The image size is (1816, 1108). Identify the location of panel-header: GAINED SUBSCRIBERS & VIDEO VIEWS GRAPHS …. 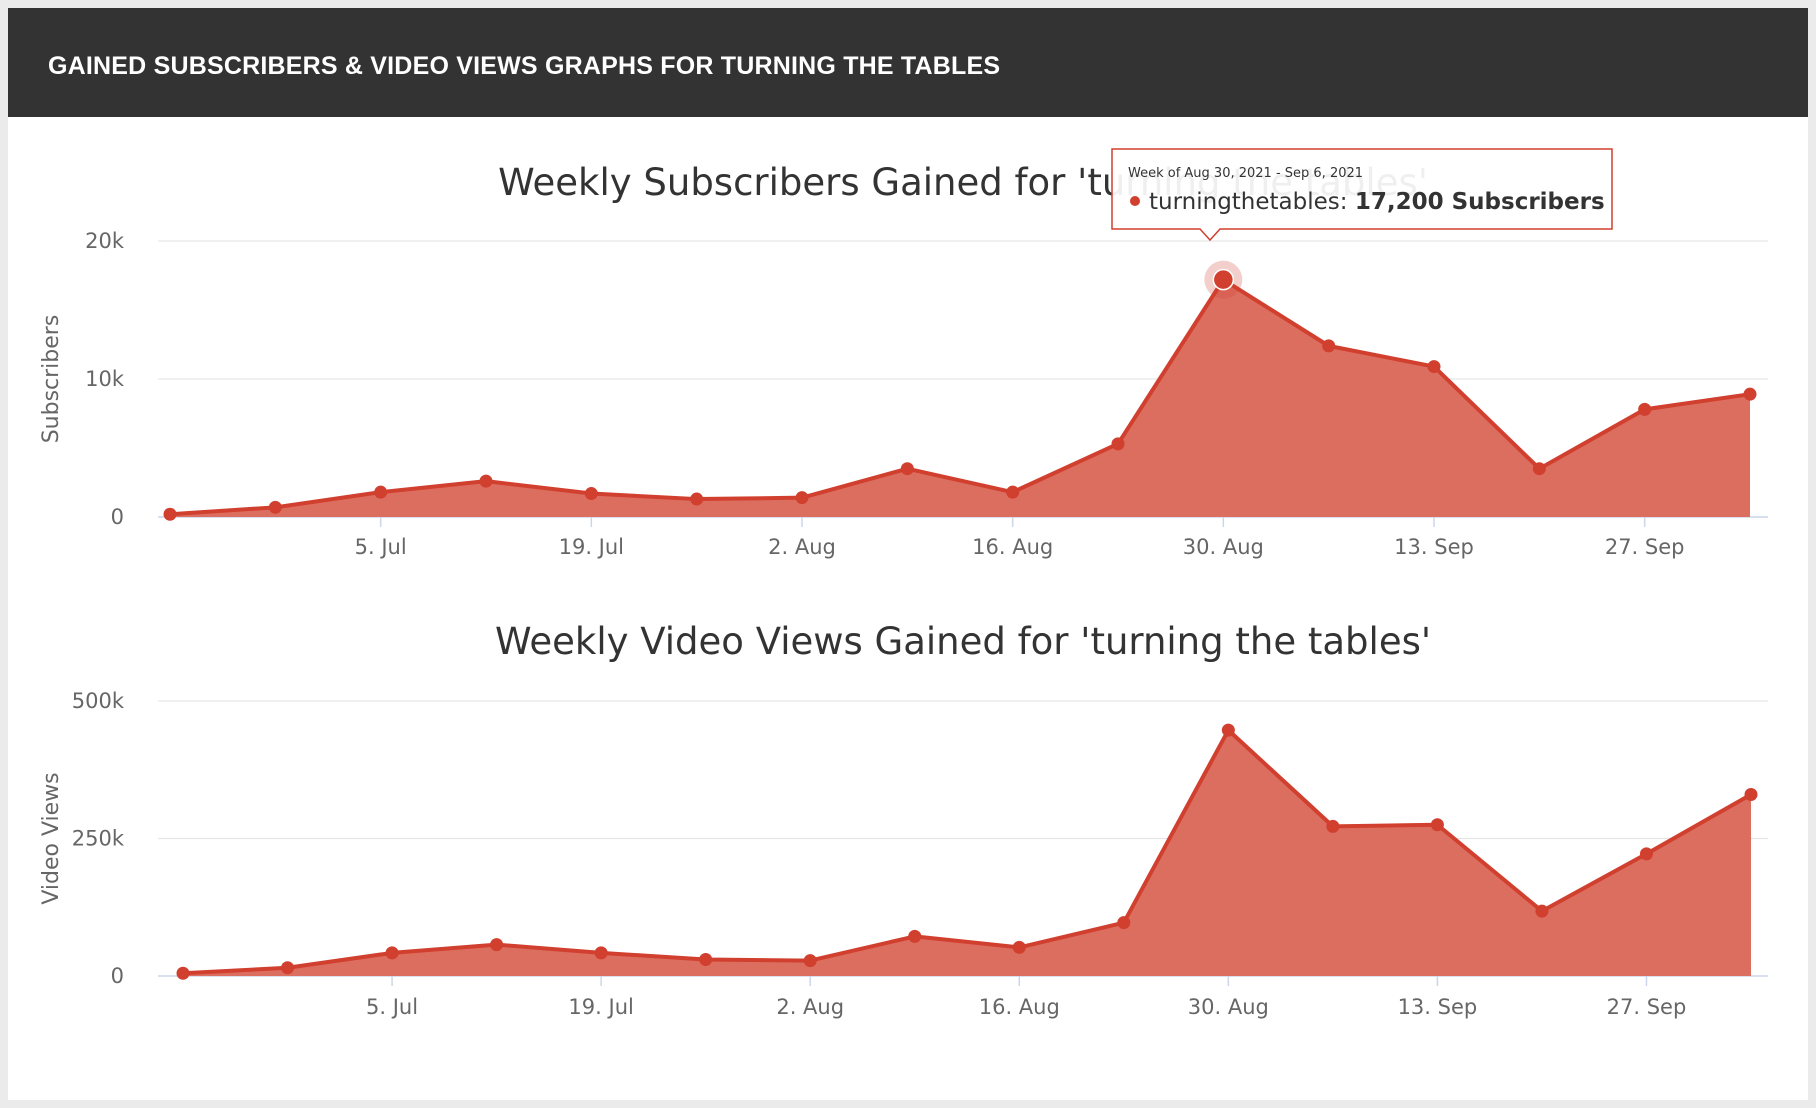
(908, 62).